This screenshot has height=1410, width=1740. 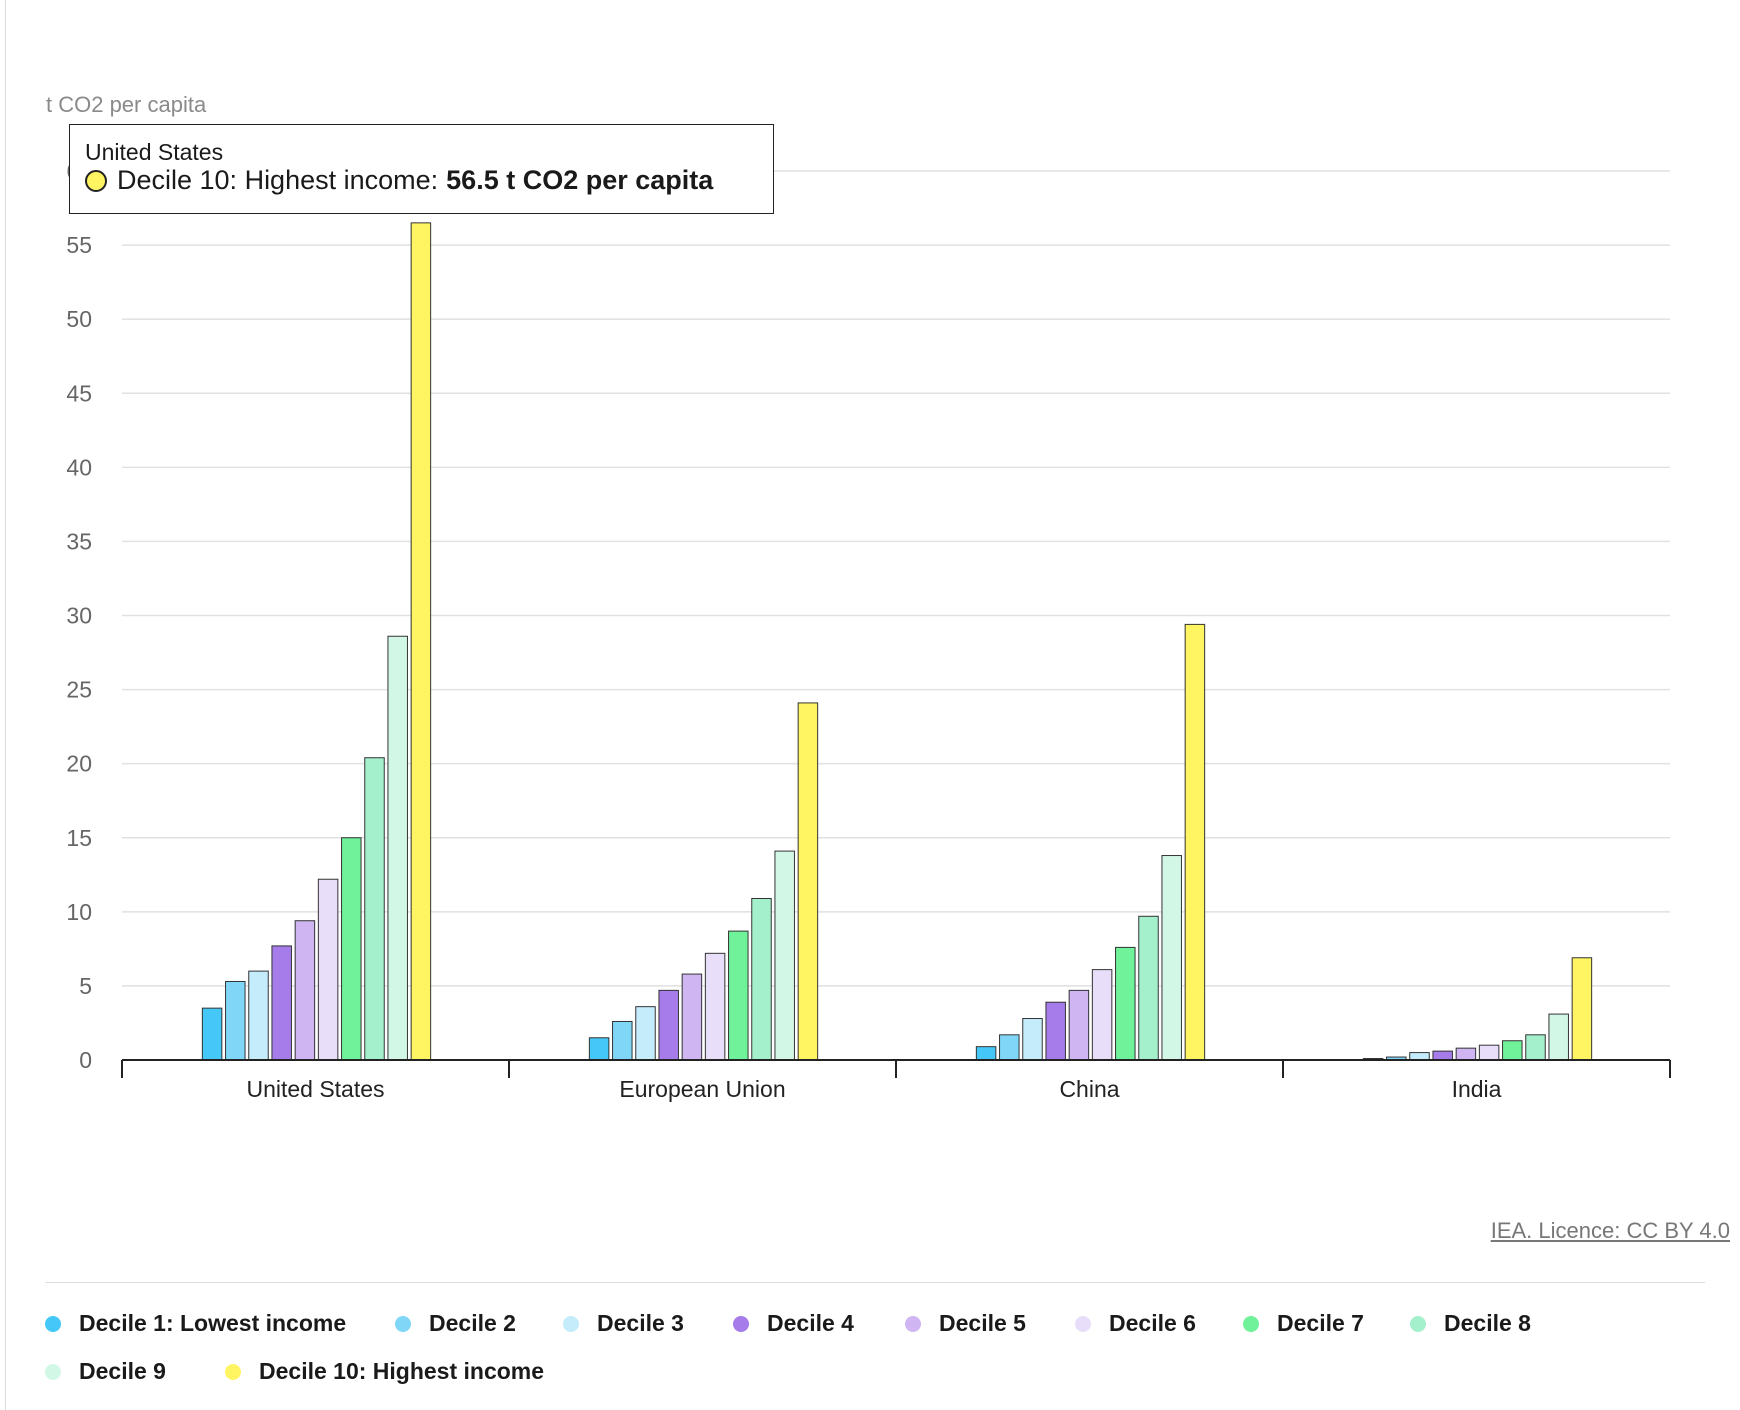 What do you see at coordinates (580, 180) in the screenshot?
I see `tooltip-value: 56.5 t CO2 per capita` at bounding box center [580, 180].